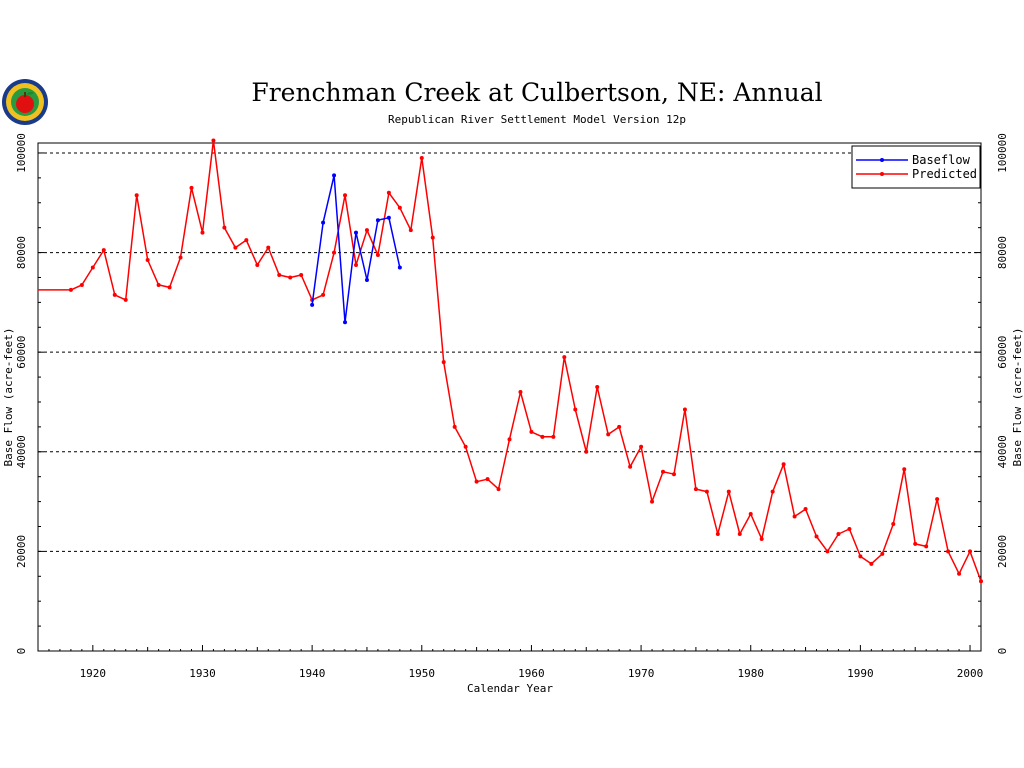 This screenshot has width=1024, height=768. I want to click on y-tick-label-right: 20000, so click(1002, 551).